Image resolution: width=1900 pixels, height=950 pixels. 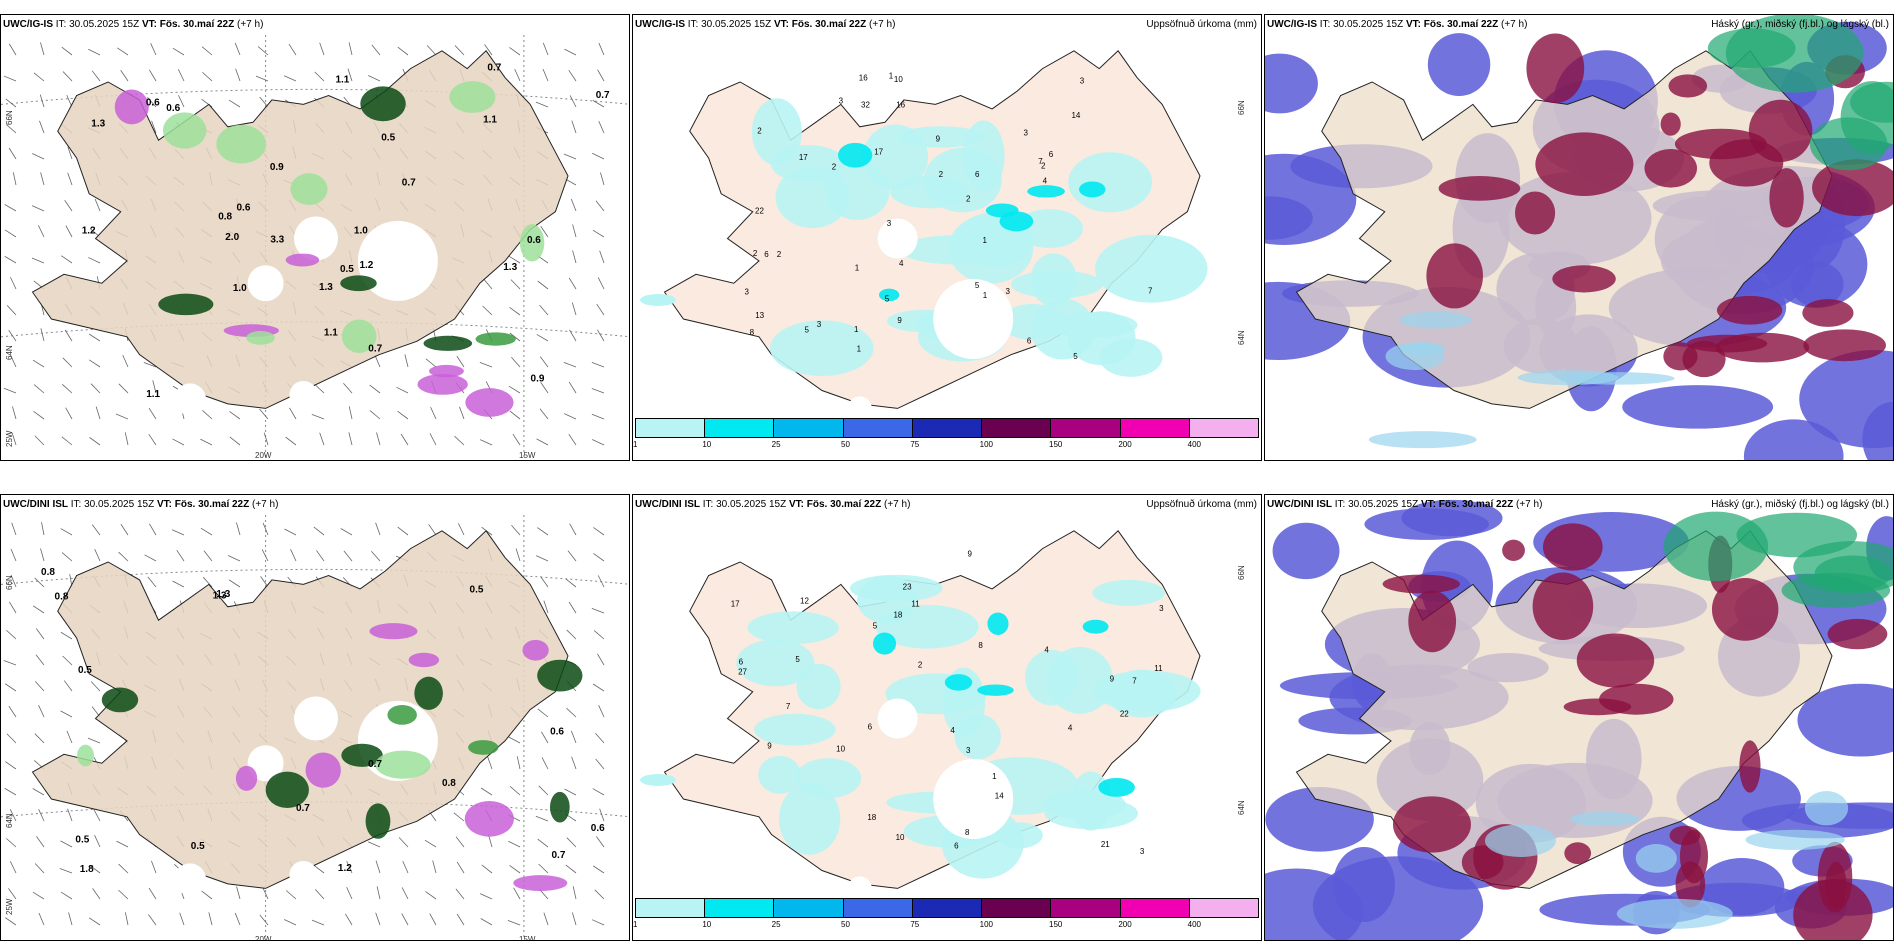 What do you see at coordinates (915, 603) in the screenshot?
I see `precip-amount-label: 11` at bounding box center [915, 603].